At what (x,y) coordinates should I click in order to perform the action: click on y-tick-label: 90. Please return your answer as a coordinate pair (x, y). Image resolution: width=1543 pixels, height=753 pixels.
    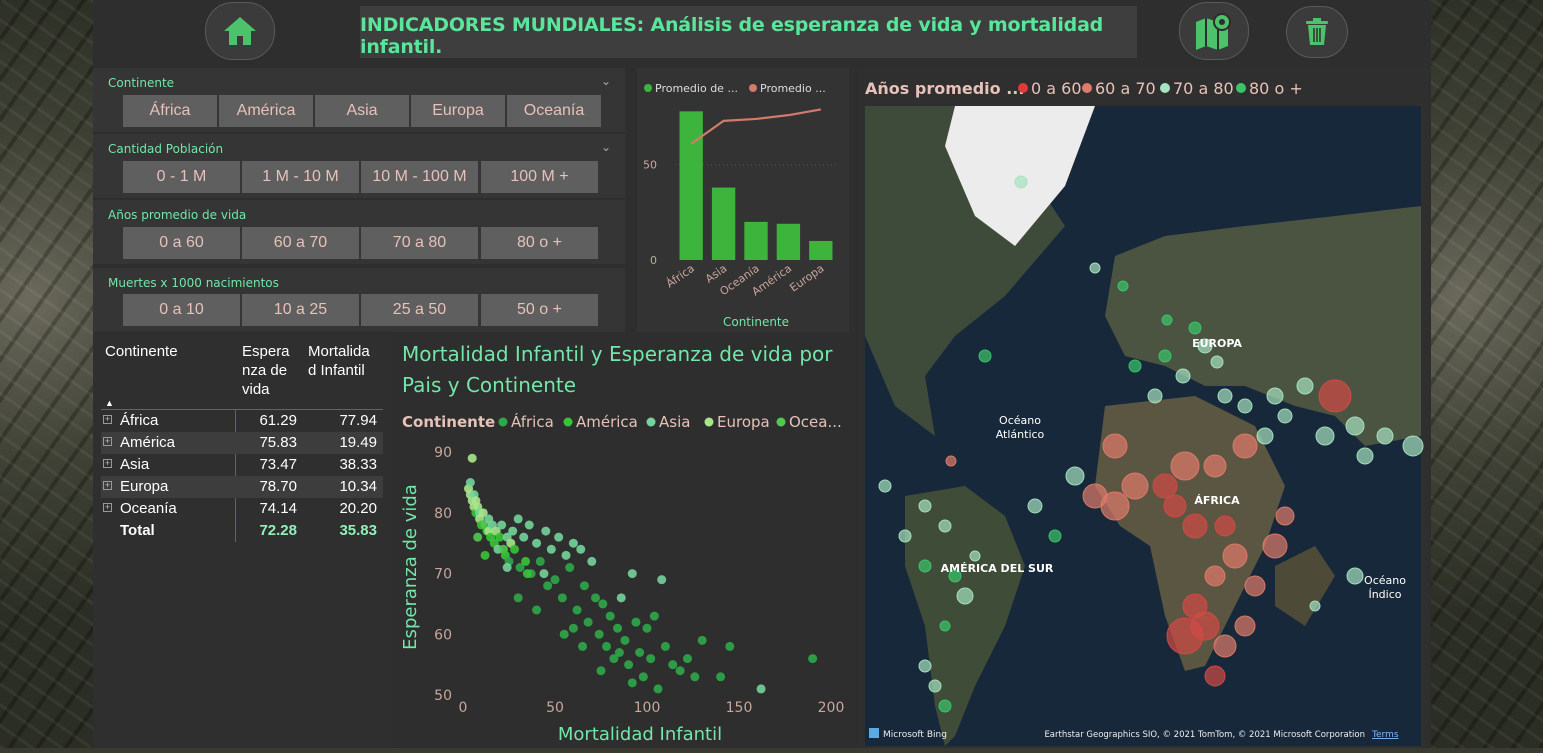
    Looking at the image, I should click on (443, 453).